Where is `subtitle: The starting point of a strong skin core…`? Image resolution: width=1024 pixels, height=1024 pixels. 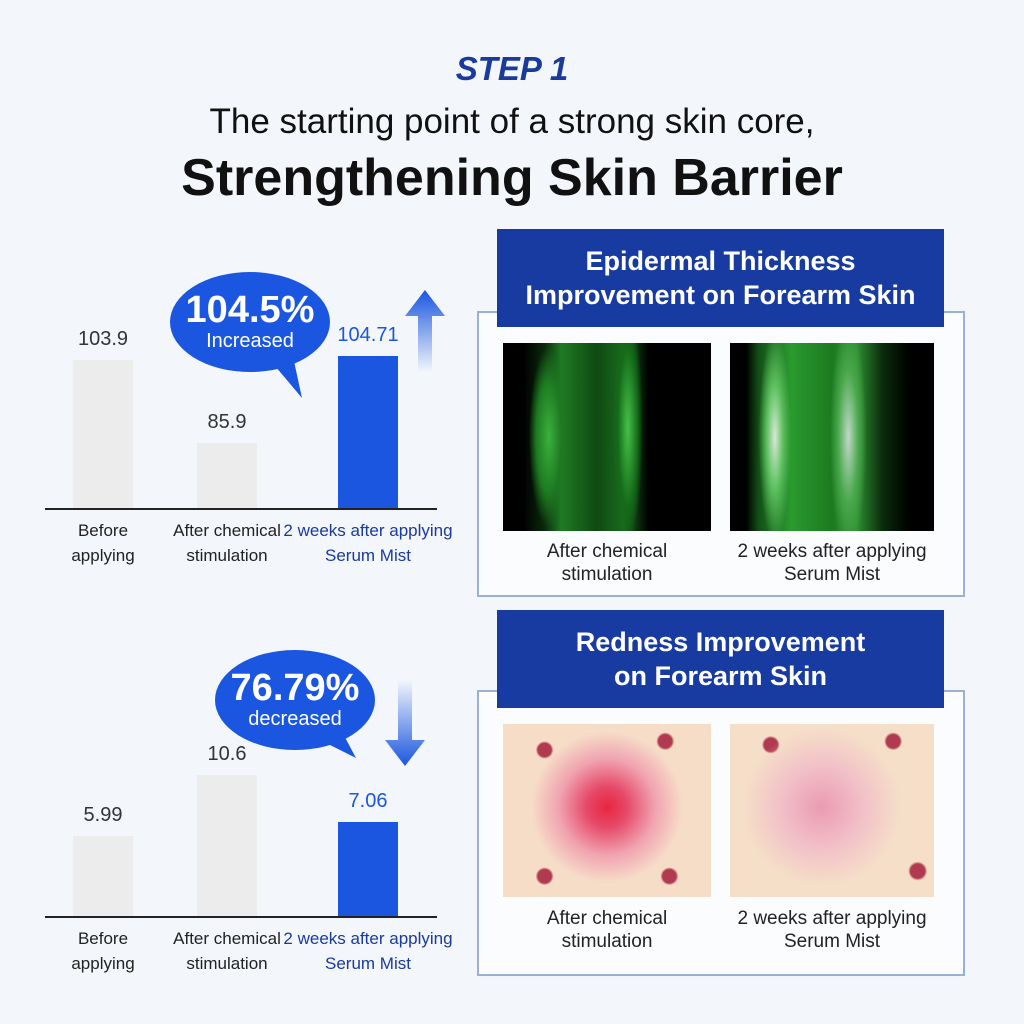
subtitle: The starting point of a strong skin core… is located at coordinates (512, 121).